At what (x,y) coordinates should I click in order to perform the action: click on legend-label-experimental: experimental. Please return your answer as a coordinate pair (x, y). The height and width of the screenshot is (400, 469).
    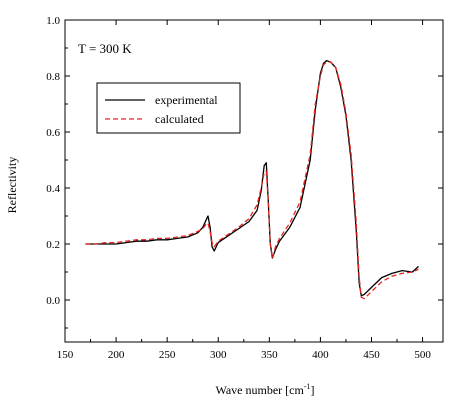
    Looking at the image, I should click on (186, 100).